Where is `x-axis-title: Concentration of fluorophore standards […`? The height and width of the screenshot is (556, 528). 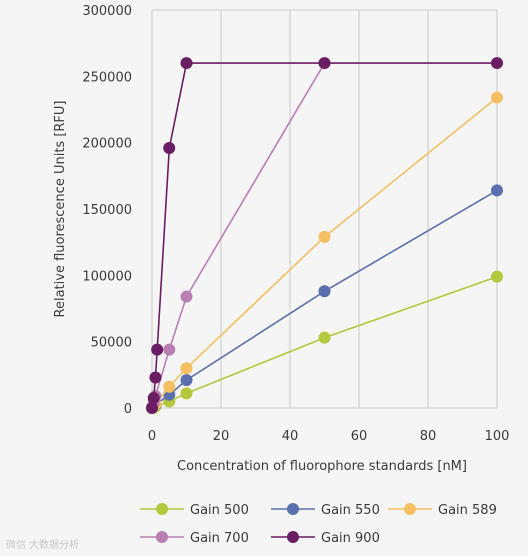 x-axis-title: Concentration of fluorophore standards [… is located at coordinates (322, 466).